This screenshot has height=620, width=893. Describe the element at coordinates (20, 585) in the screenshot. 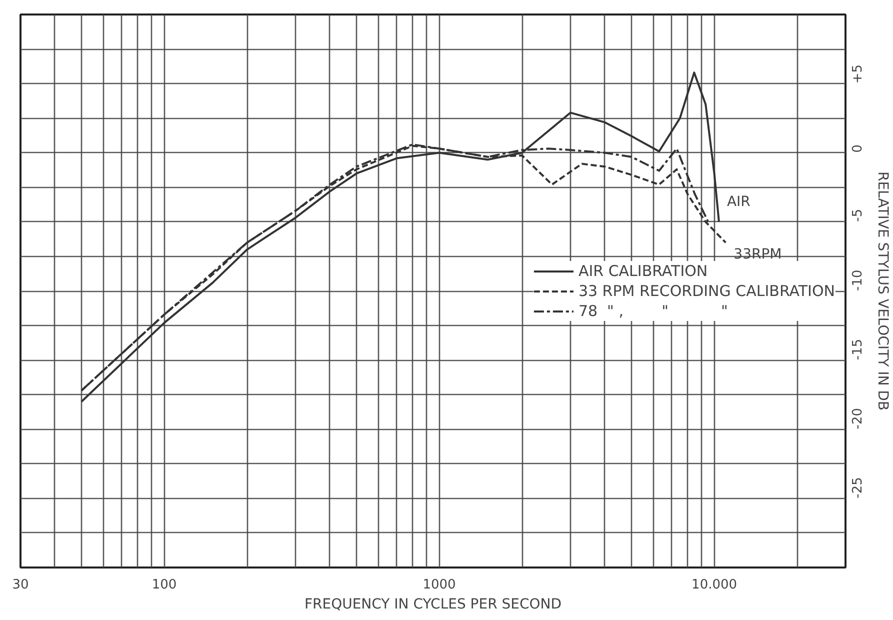

I see `x-tick-label: 30` at that location.